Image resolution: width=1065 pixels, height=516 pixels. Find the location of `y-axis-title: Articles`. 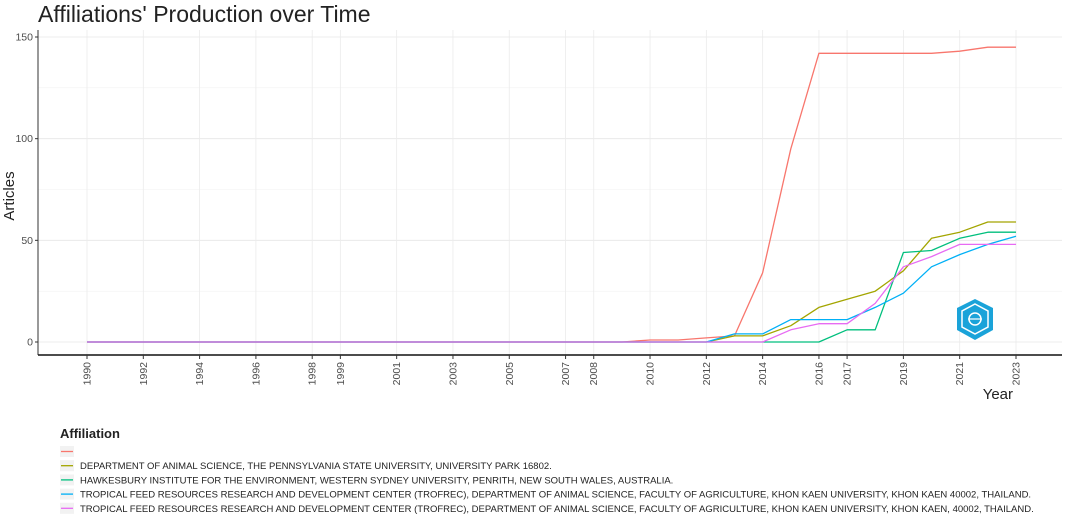

y-axis-title: Articles is located at coordinates (9, 195).